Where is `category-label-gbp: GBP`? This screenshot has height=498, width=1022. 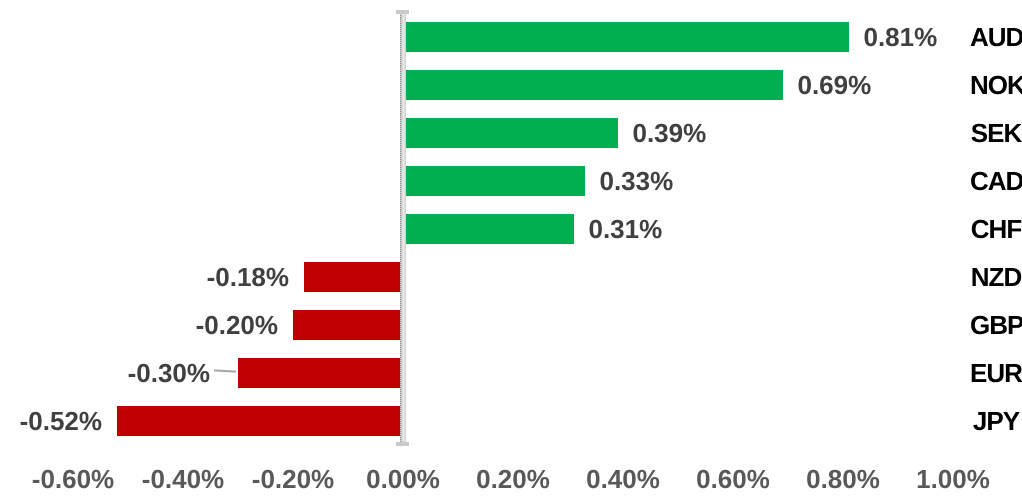 category-label-gbp: GBP is located at coordinates (996, 325).